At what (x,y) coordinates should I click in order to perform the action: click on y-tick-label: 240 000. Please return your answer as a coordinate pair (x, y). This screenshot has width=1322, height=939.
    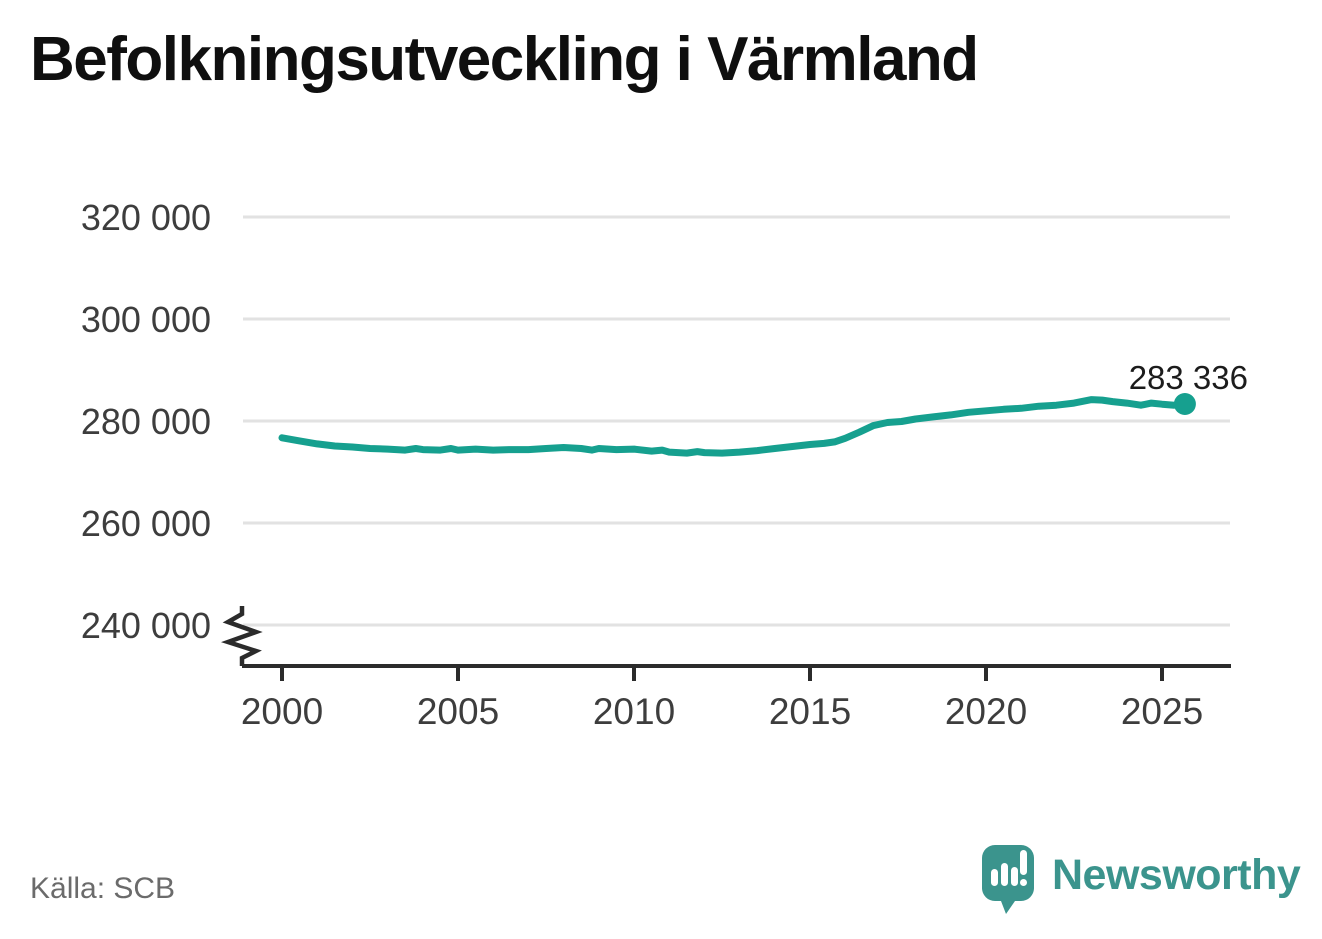
    Looking at the image, I should click on (146, 625).